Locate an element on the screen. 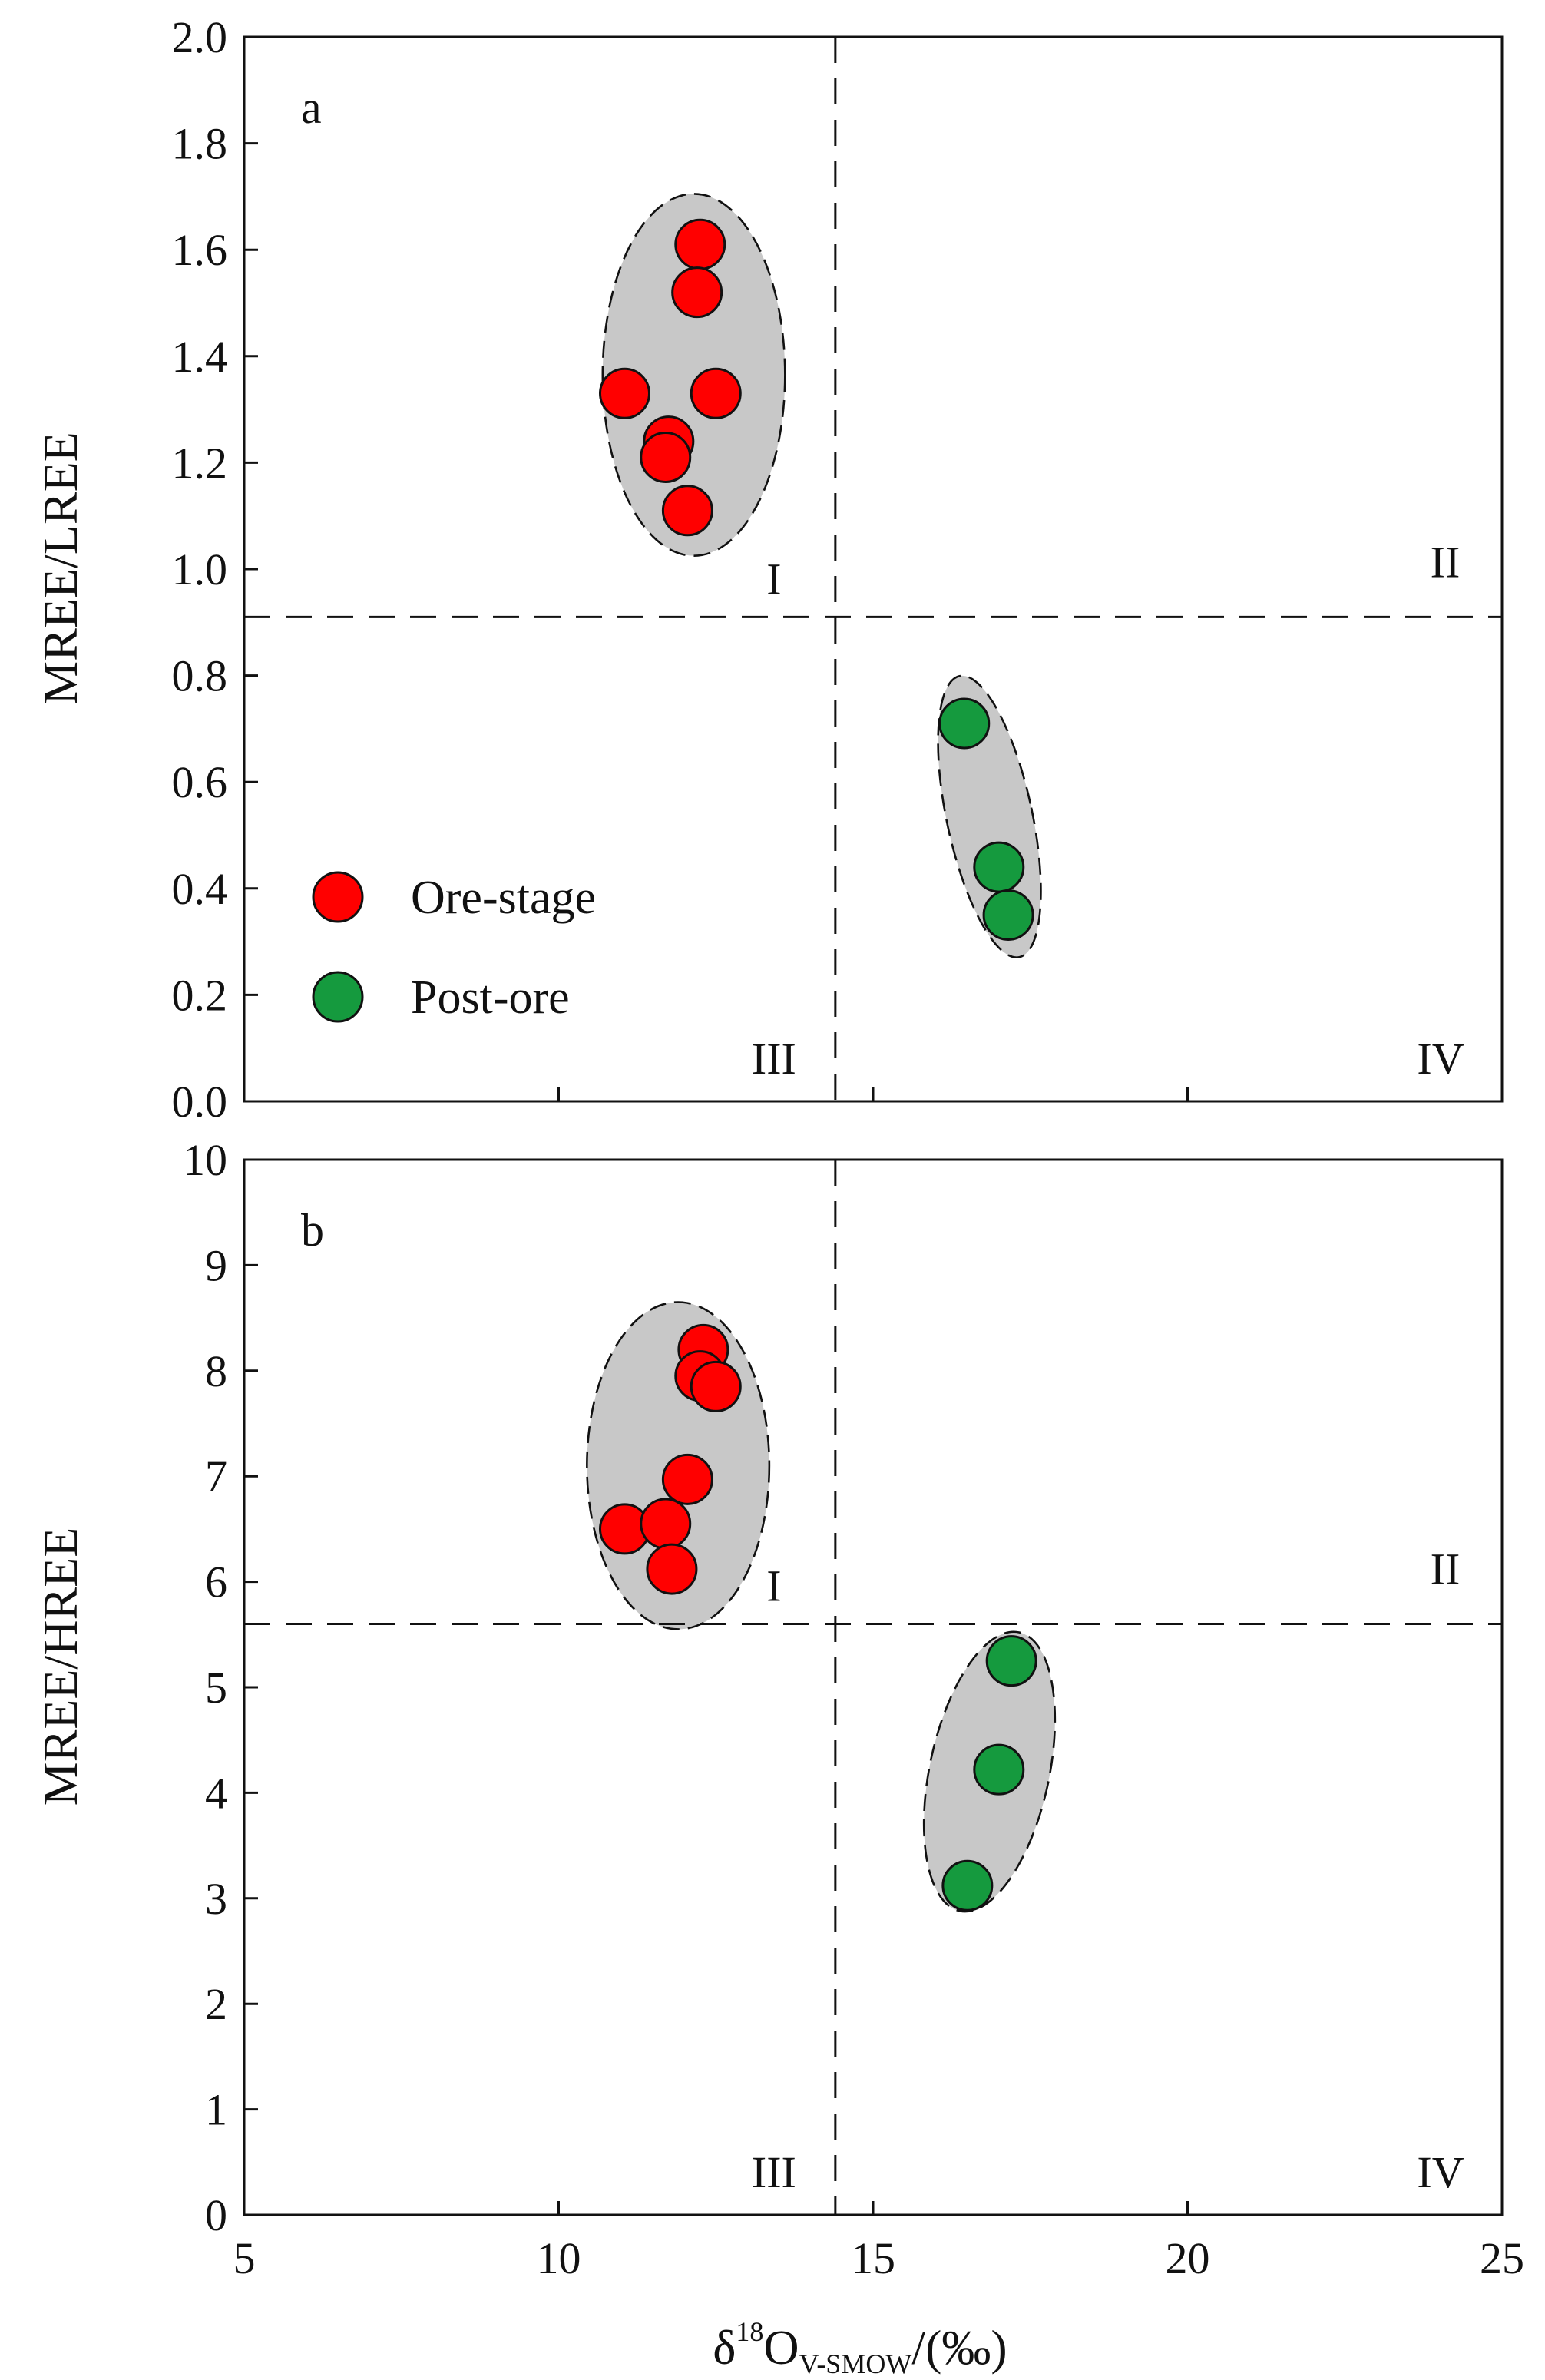  x-tick-labels: 5 10 15 20 25 is located at coordinates (879, 2258).